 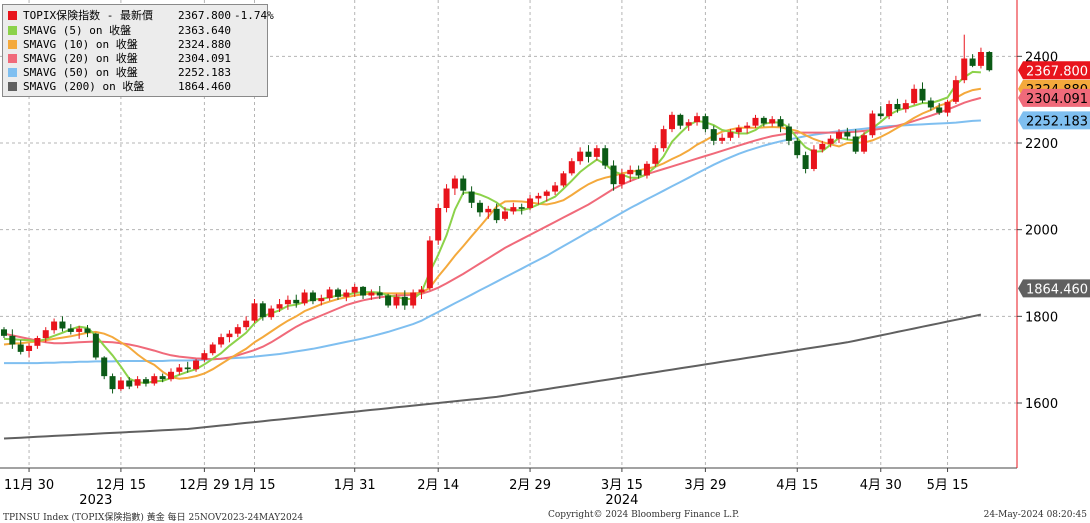 What do you see at coordinates (797, 485) in the screenshot?
I see `x-tick-label: 4月 15` at bounding box center [797, 485].